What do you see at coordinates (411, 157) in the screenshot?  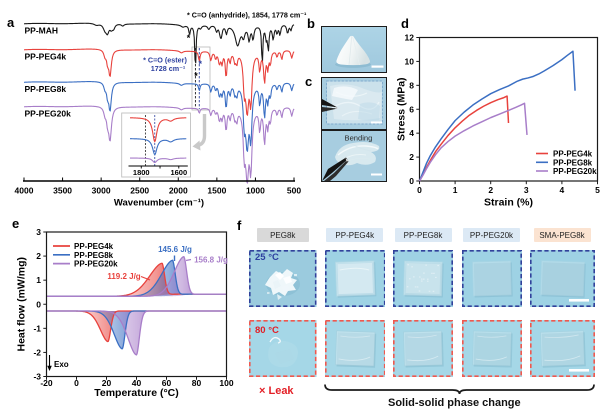 I see `d-ytick-2: 2` at bounding box center [411, 157].